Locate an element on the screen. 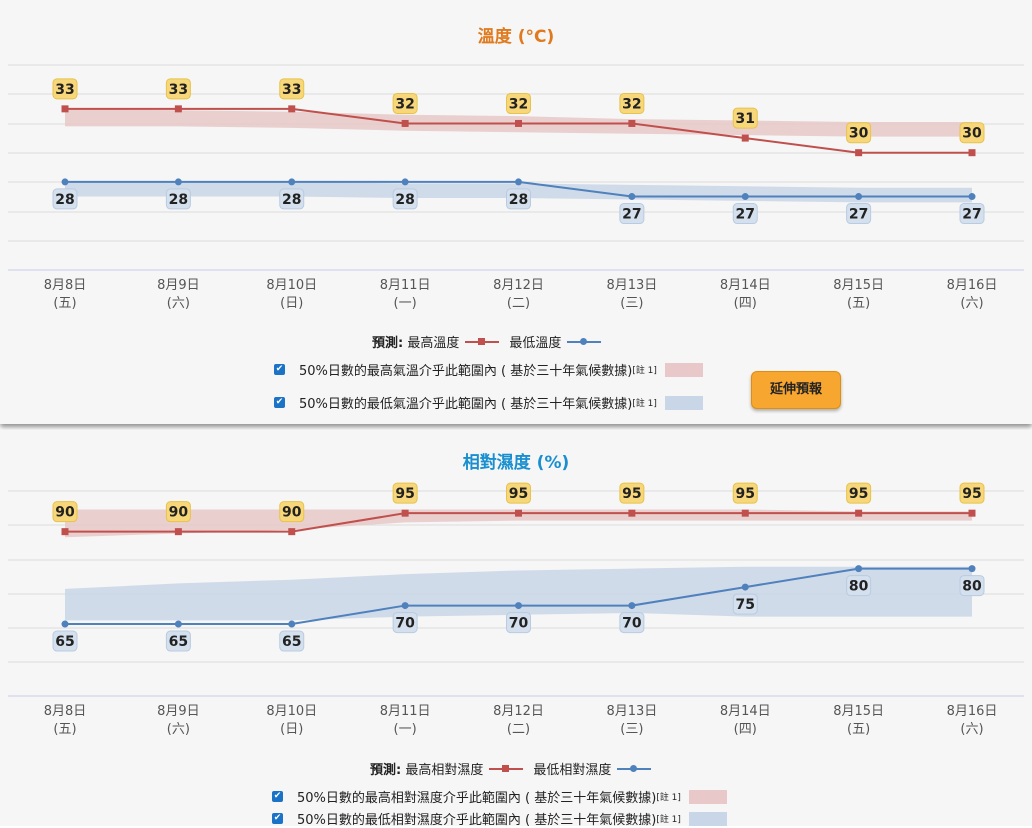 This screenshot has width=1032, height=828. max-temp-band-swatch is located at coordinates (683, 369).